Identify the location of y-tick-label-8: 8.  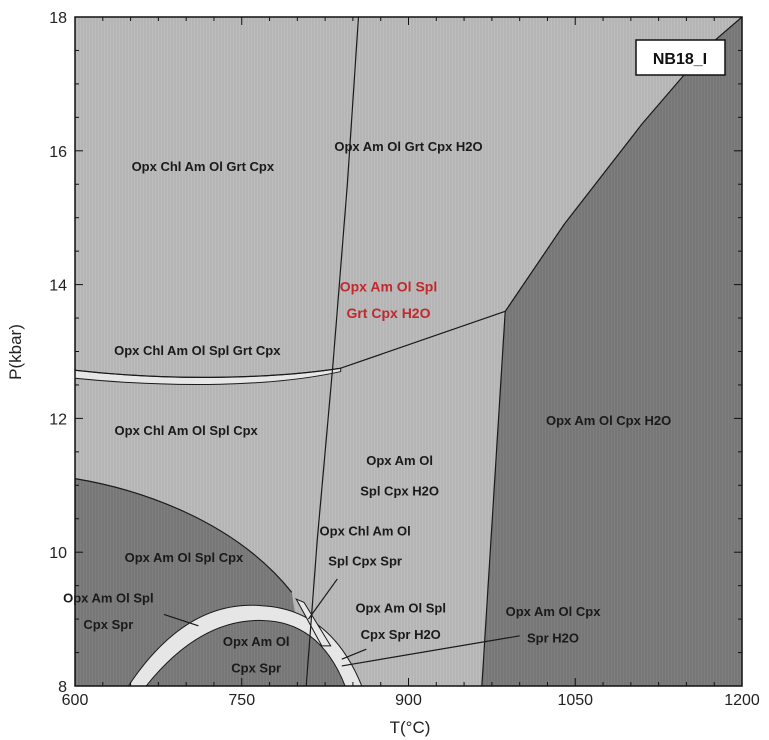
(62, 687).